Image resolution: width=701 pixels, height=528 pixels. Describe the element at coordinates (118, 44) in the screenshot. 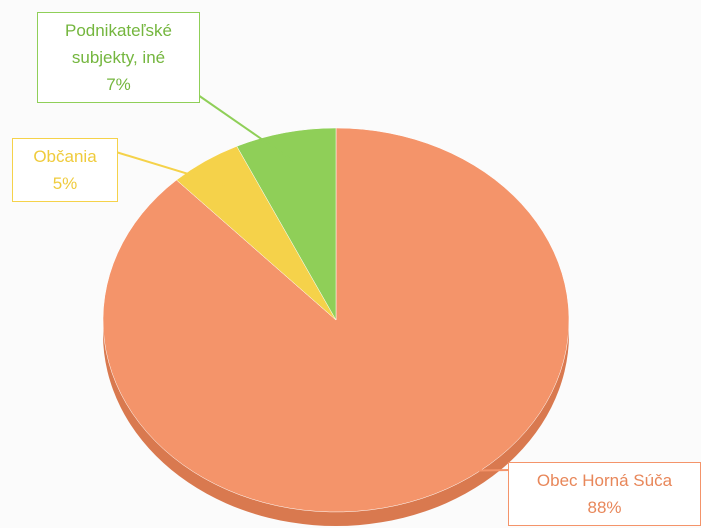

I see `label-name: Podnikateľské subjekty, iné` at that location.